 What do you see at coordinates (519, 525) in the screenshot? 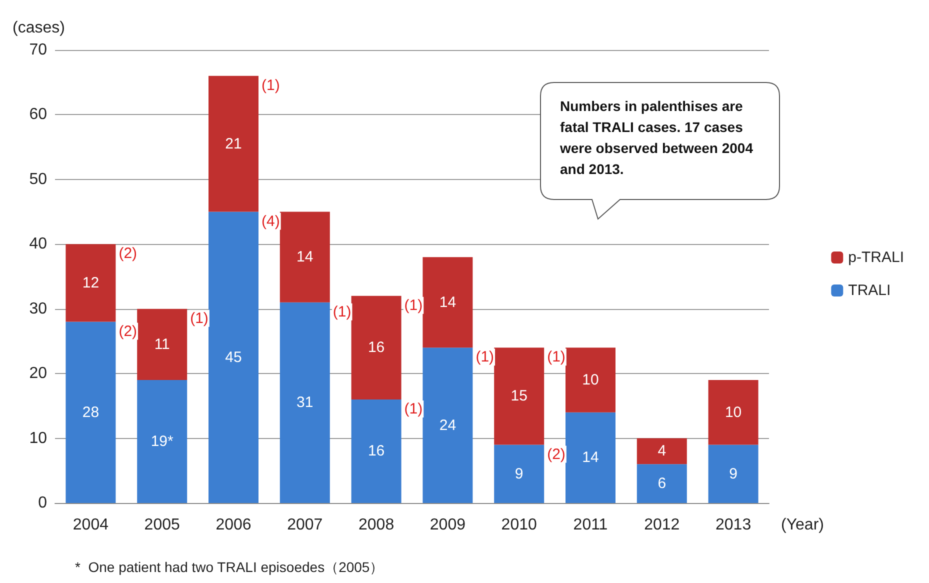
I see `x-tick-label: 2010` at bounding box center [519, 525].